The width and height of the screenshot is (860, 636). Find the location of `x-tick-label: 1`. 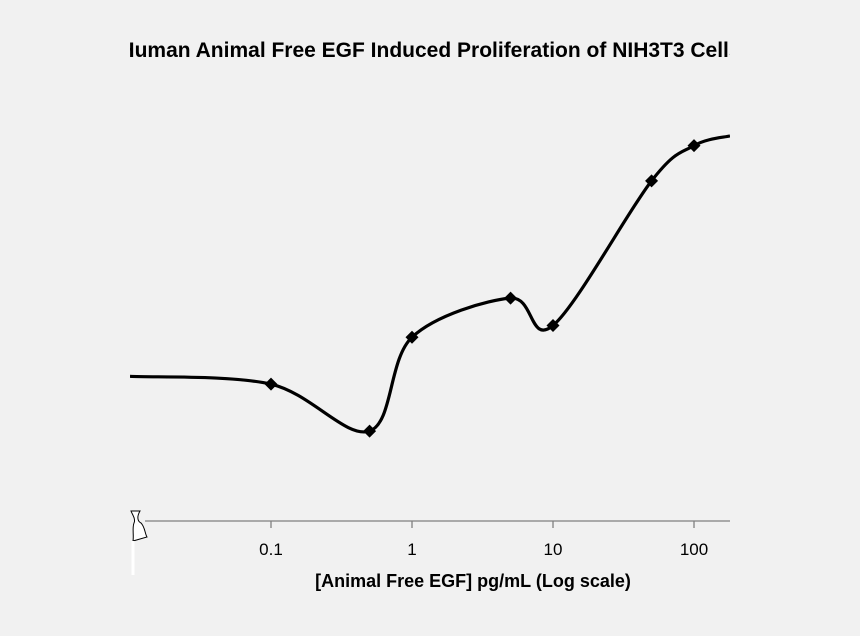

x-tick-label: 1 is located at coordinates (411, 549).